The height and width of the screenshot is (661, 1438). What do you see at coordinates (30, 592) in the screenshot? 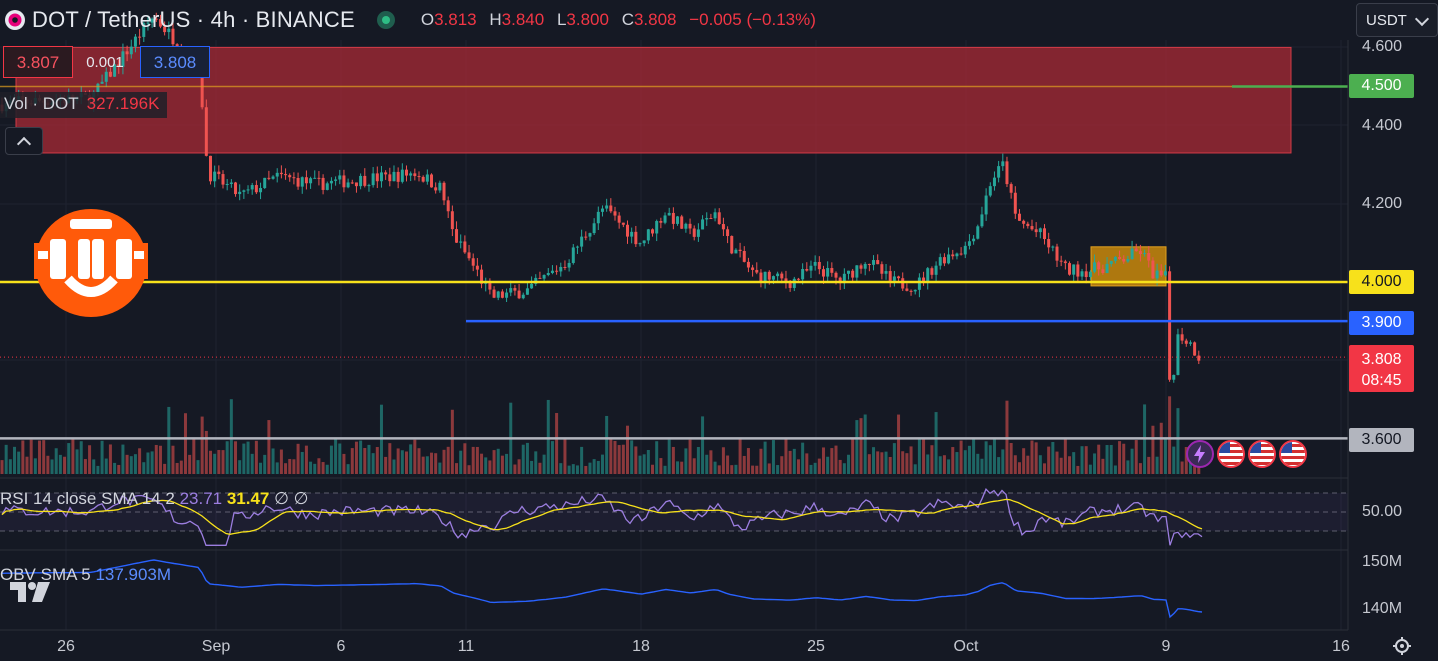
I see `tradingview-logo` at bounding box center [30, 592].